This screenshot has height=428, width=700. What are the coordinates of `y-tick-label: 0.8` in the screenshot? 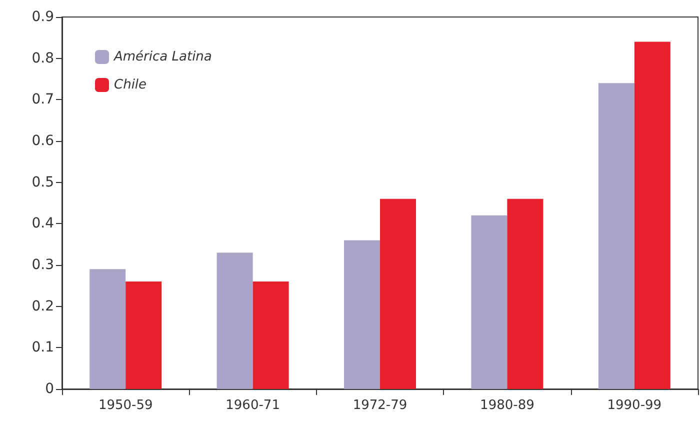 It's located at (43, 58).